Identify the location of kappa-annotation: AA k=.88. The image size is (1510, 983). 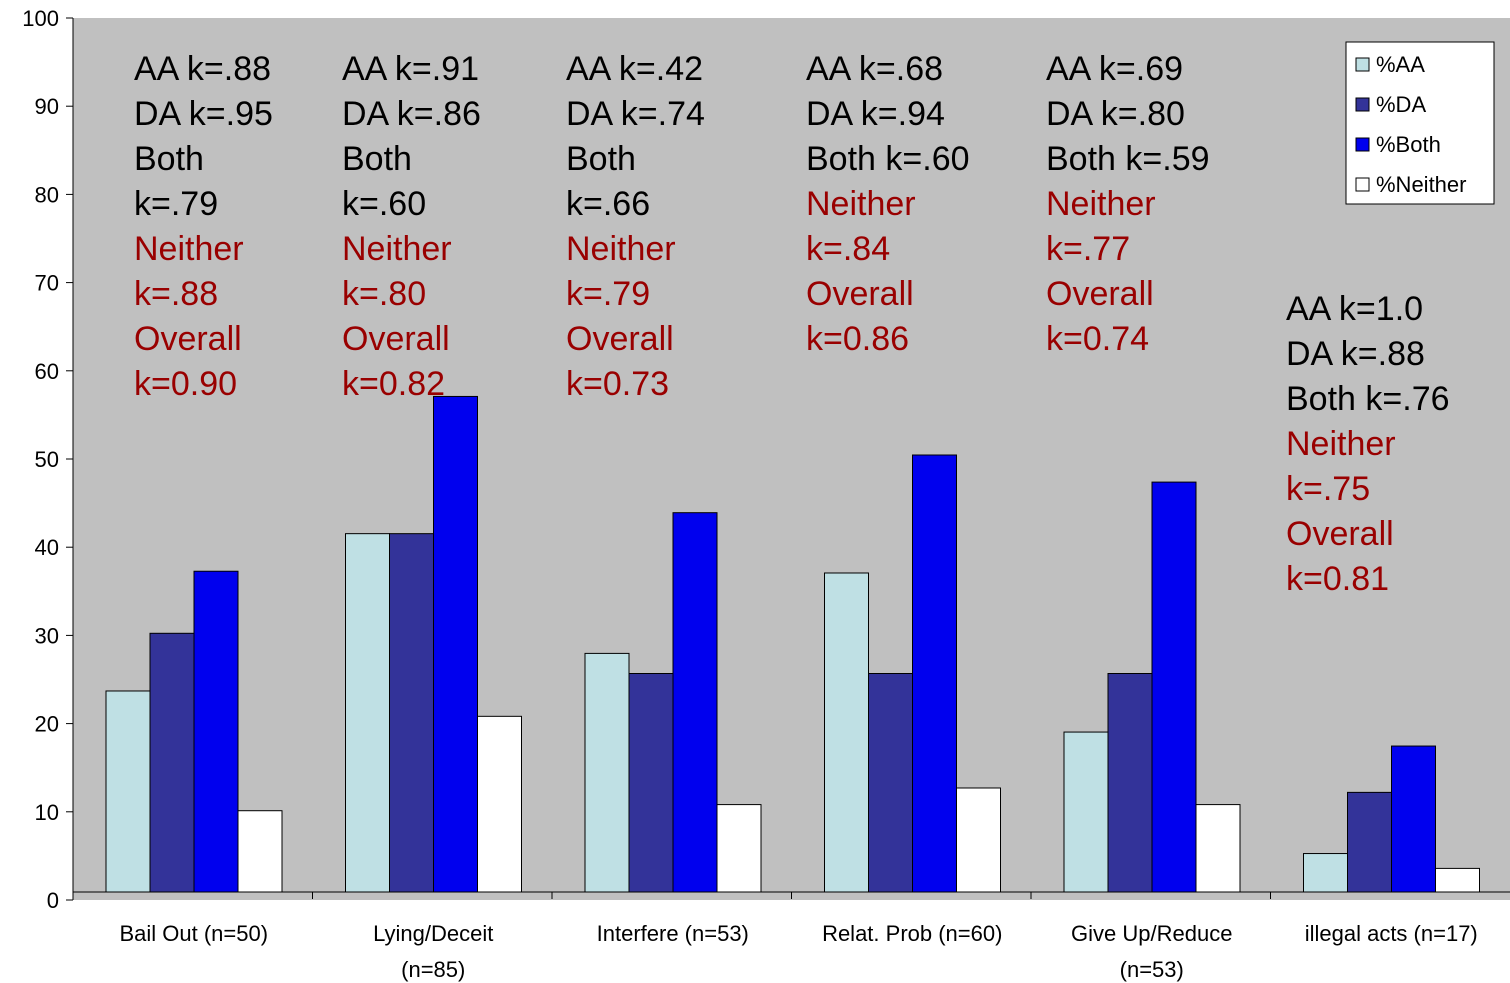
(202, 69).